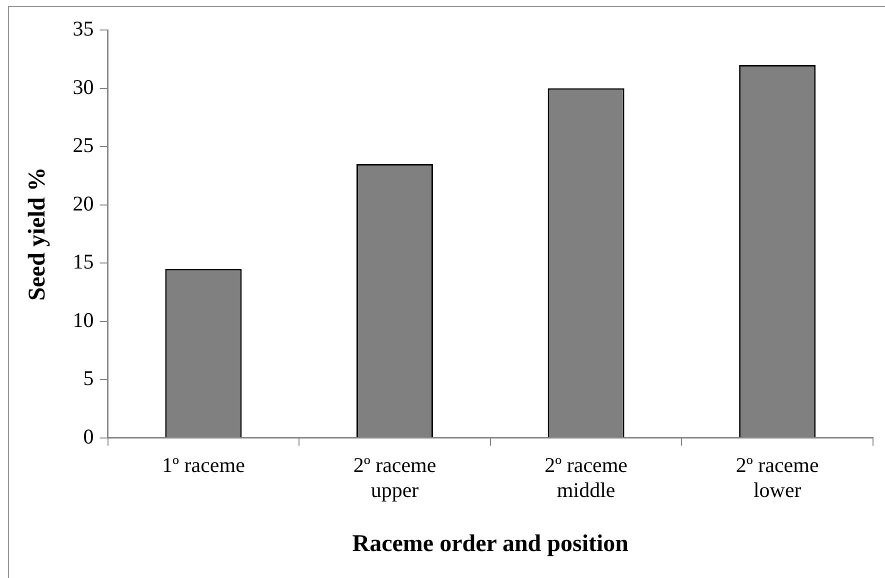  Describe the element at coordinates (83, 320) in the screenshot. I see `y-tick-label: 10` at that location.